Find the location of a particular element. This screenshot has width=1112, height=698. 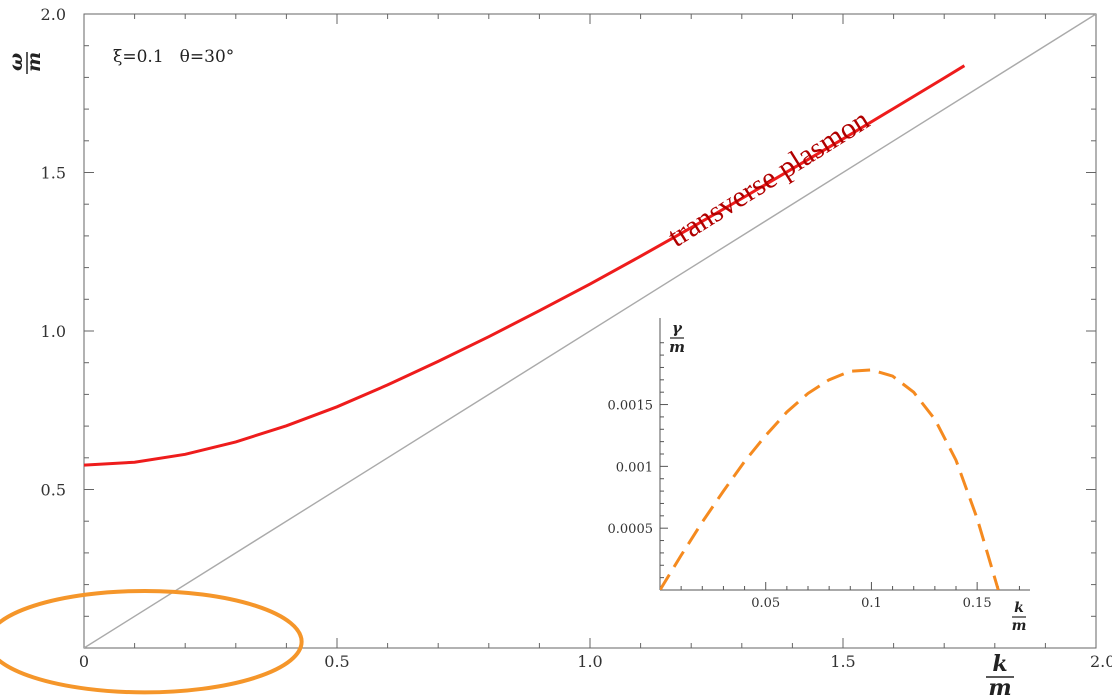

y-axis-label-num: ω is located at coordinates (16, 62).